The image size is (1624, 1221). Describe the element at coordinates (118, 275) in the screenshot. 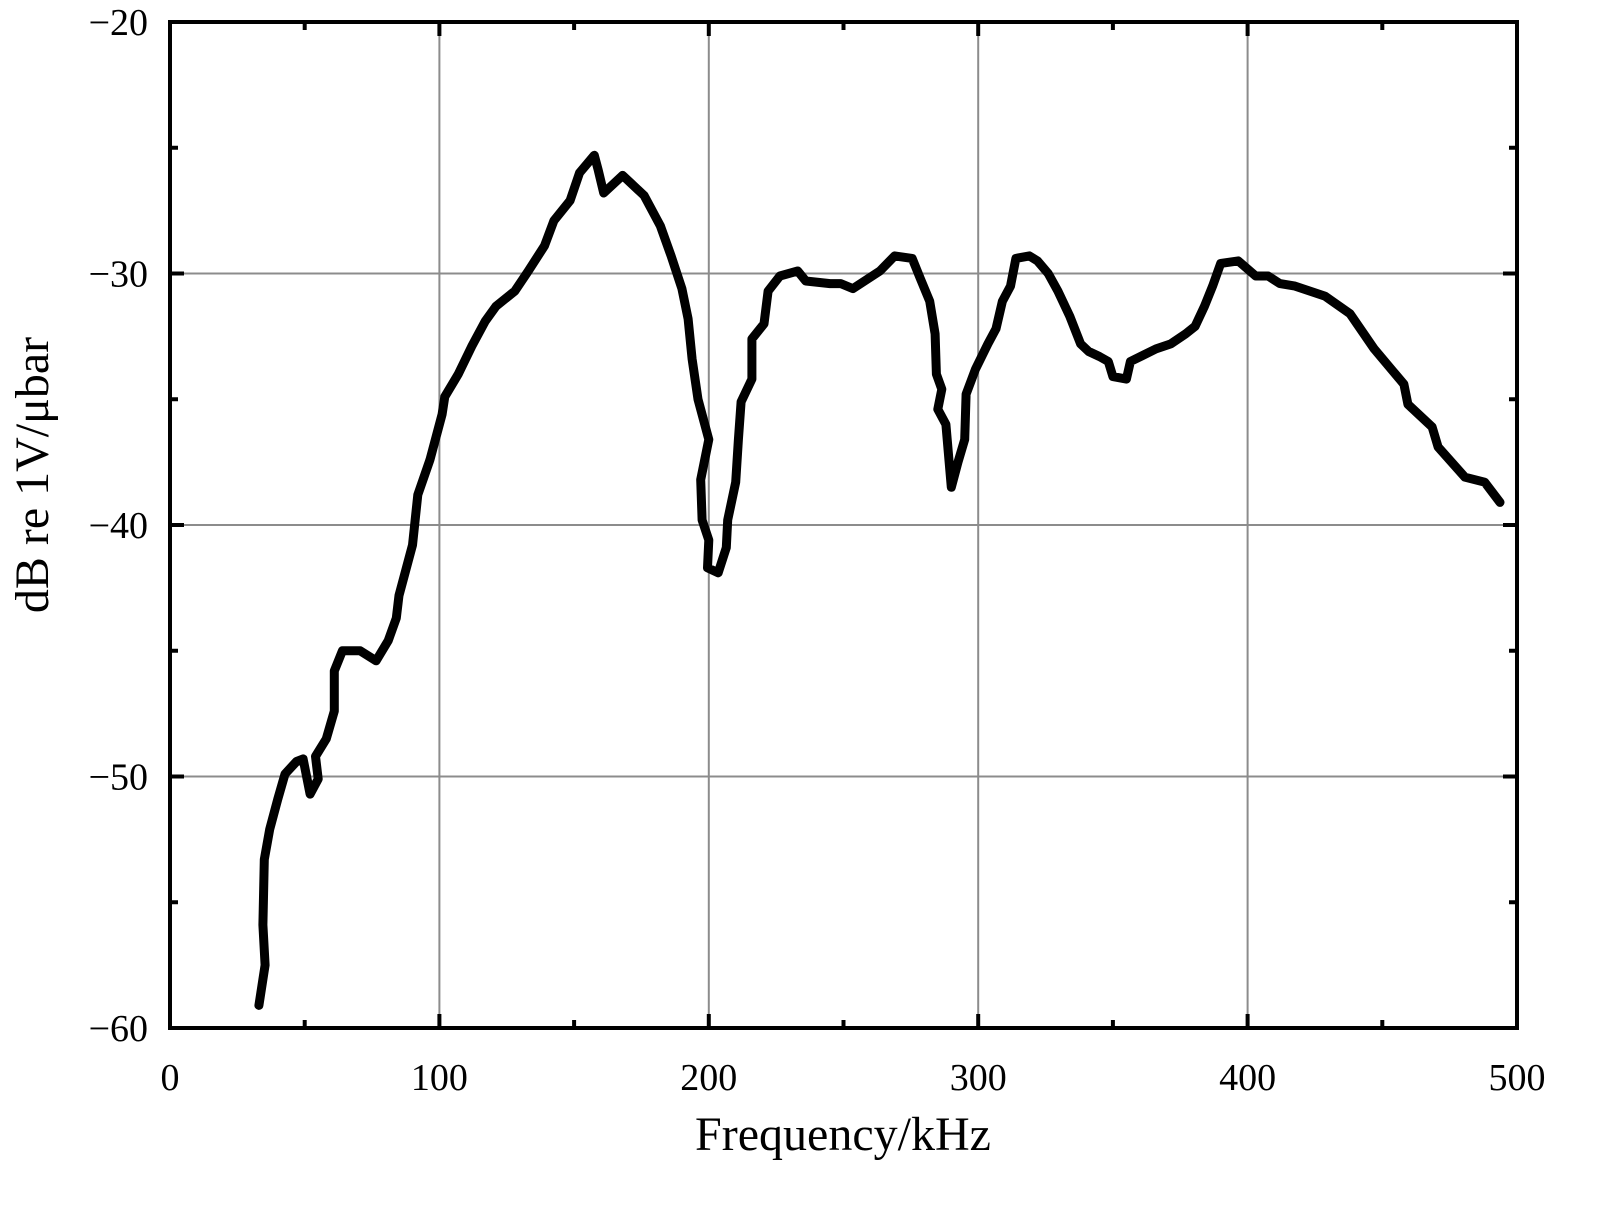

I see `y-tick-label: −30` at that location.